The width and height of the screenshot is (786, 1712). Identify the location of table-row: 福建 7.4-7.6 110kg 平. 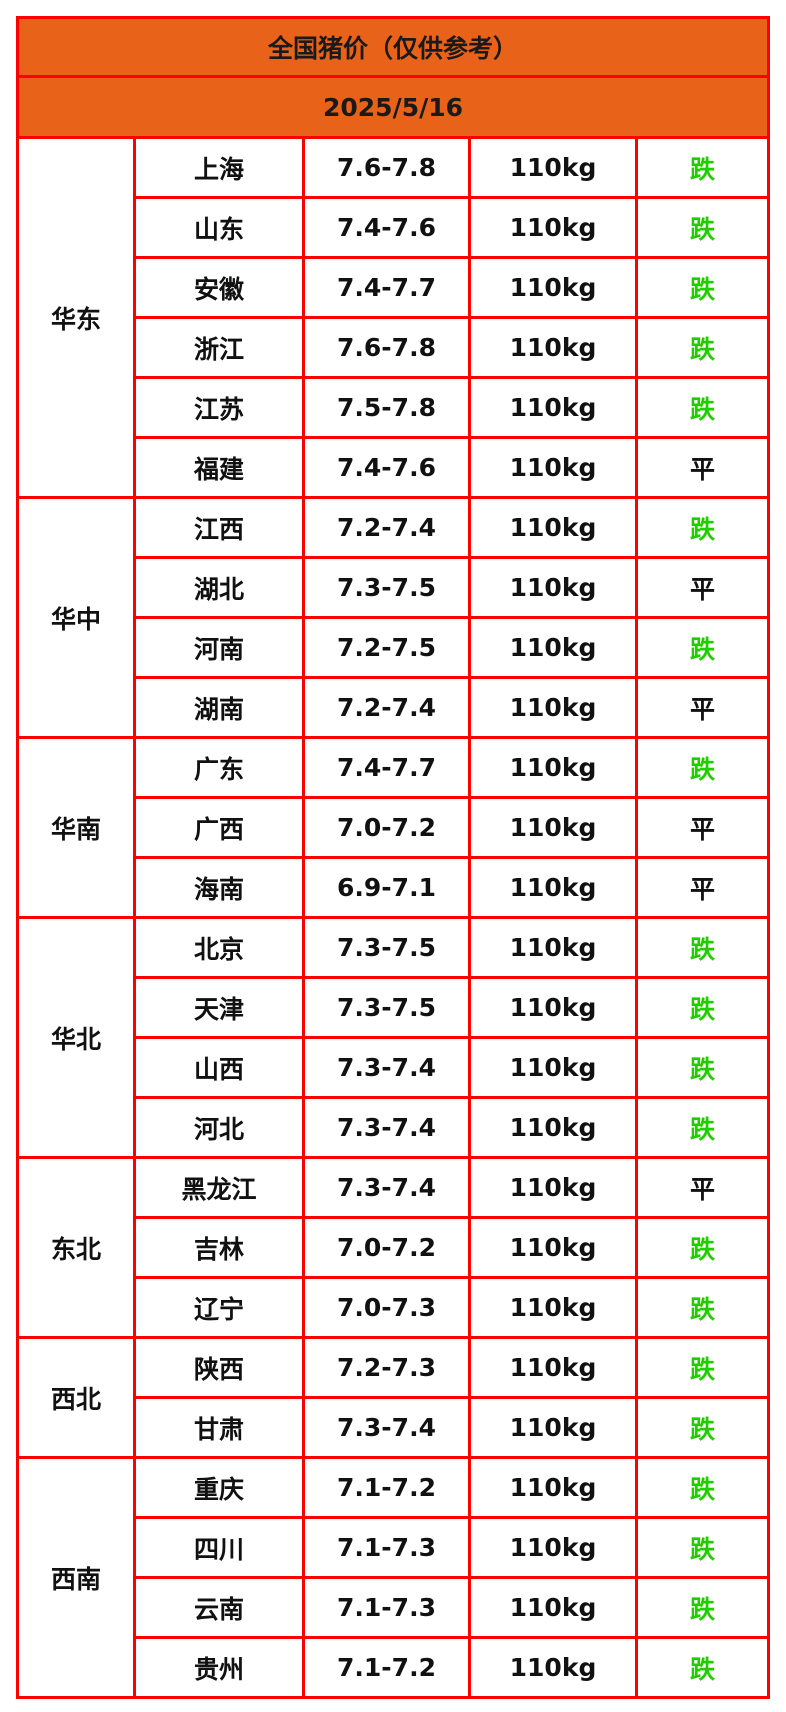
(394, 467).